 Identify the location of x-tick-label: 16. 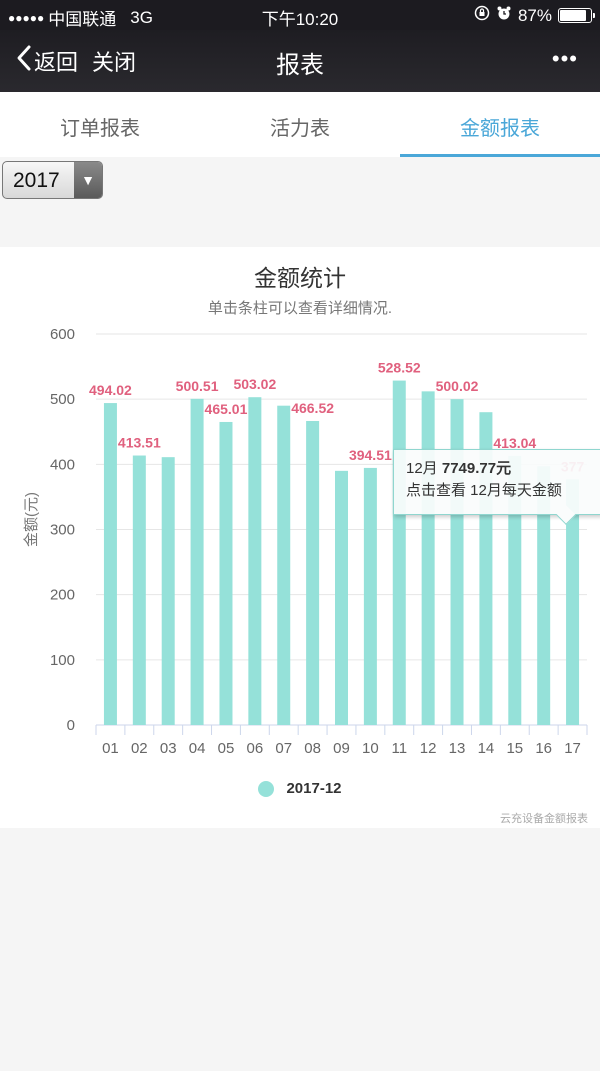
(543, 748).